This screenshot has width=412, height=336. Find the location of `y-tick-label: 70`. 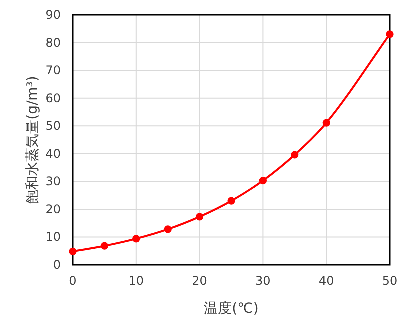

y-tick-label: 70 is located at coordinates (53, 71).